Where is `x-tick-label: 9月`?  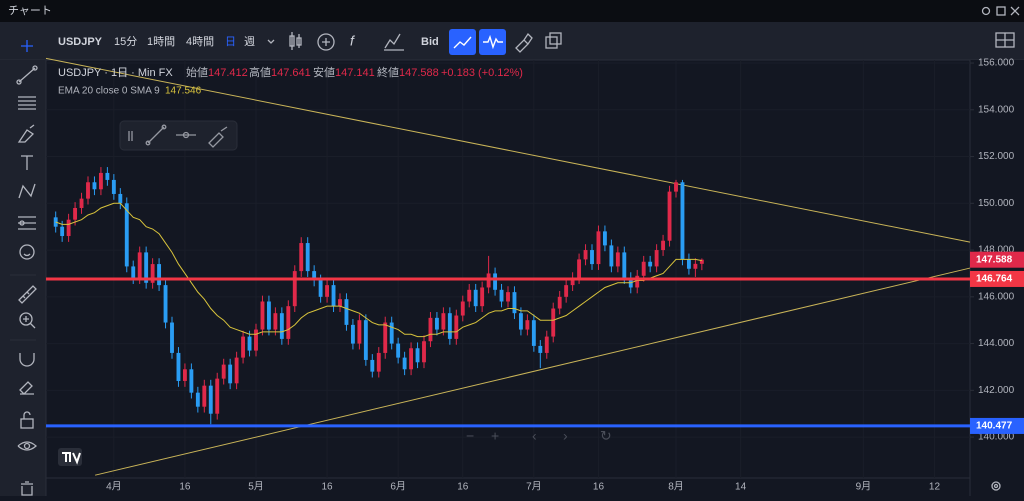
x-tick-label: 9月 is located at coordinates (864, 487).